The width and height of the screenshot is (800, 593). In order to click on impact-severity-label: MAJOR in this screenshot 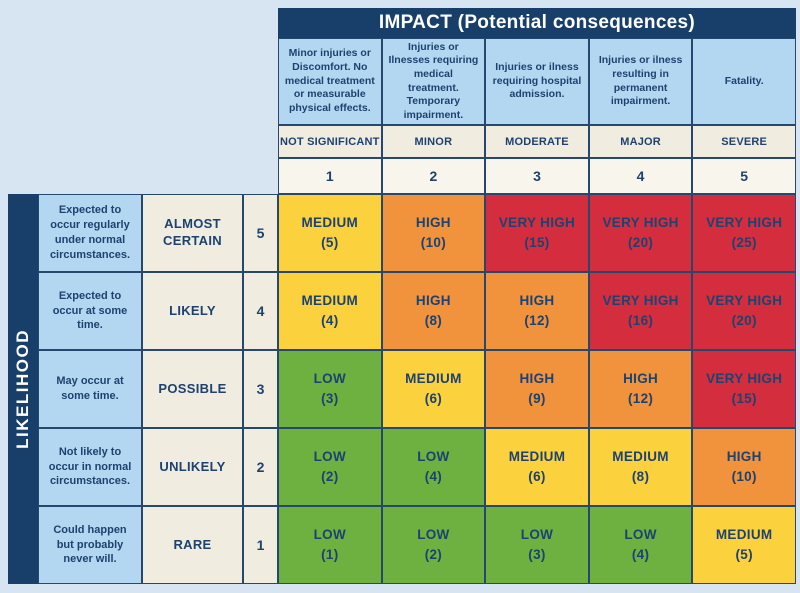, I will do `click(640, 141)`.